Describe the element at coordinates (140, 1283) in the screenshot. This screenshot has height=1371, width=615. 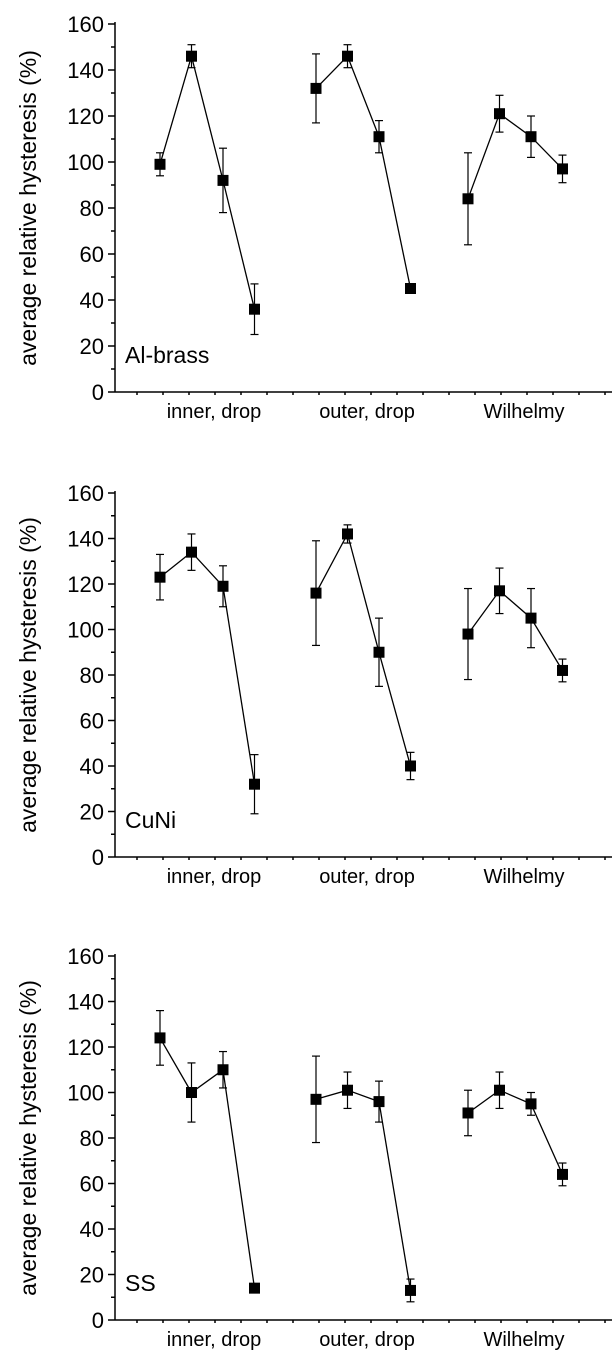
I see `panel-label: SS` at that location.